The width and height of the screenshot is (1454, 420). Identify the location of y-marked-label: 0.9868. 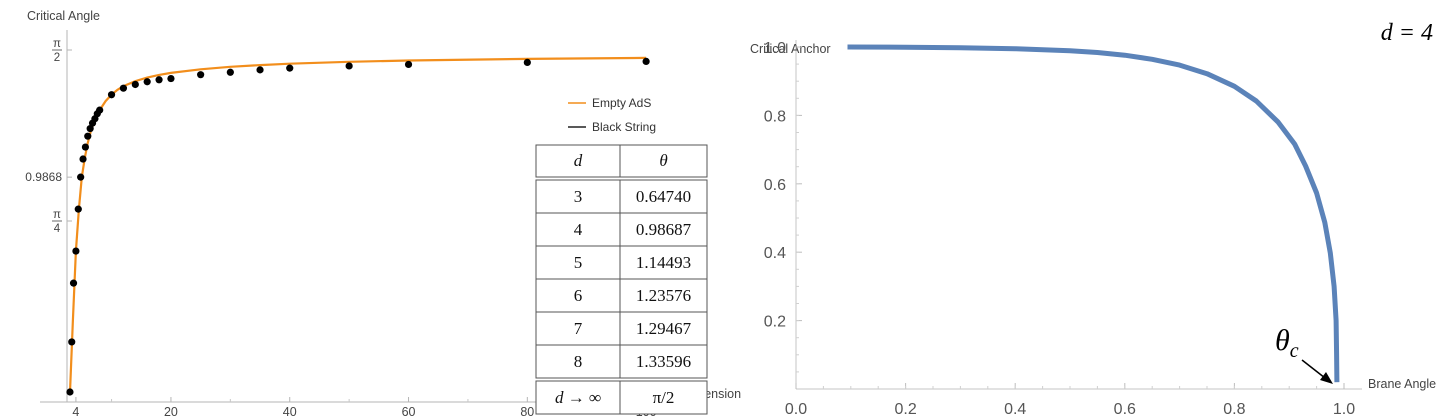
(43, 177).